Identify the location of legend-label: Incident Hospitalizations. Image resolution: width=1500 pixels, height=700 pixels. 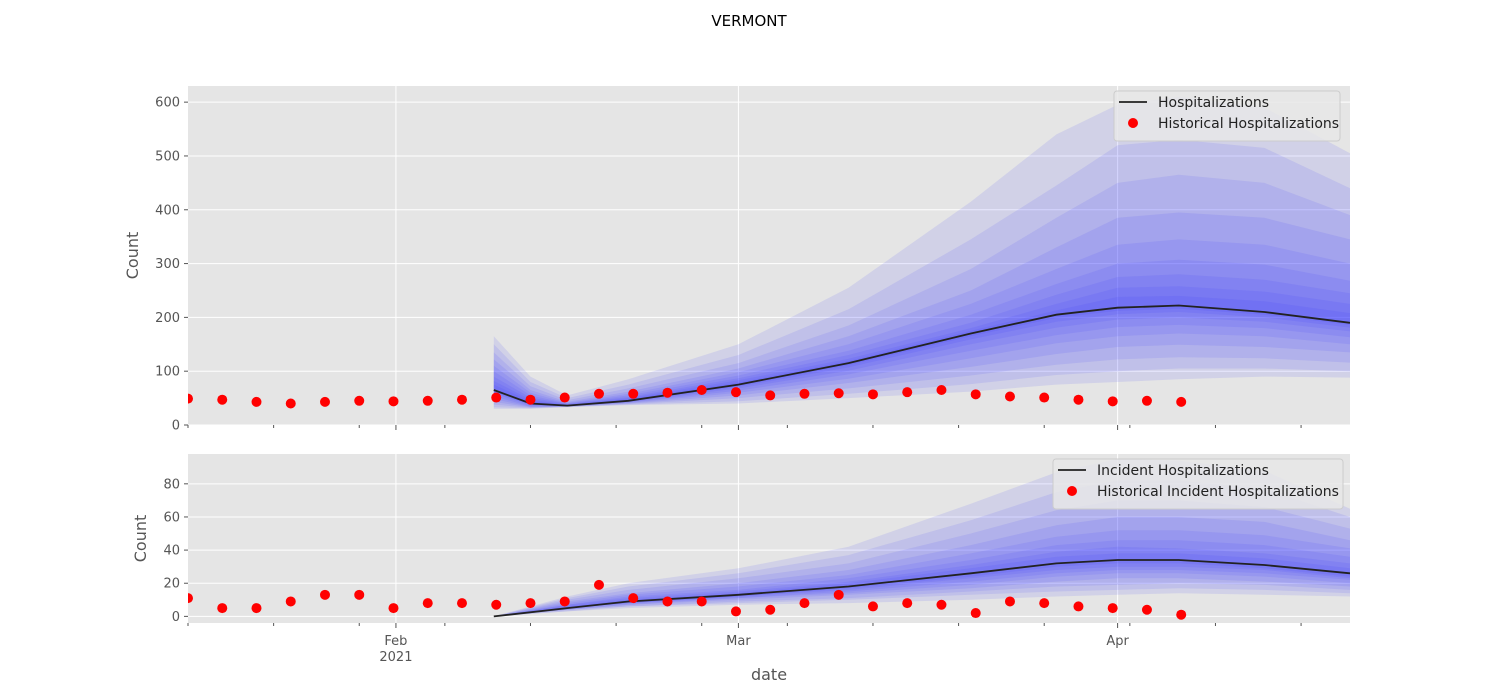
(1183, 471).